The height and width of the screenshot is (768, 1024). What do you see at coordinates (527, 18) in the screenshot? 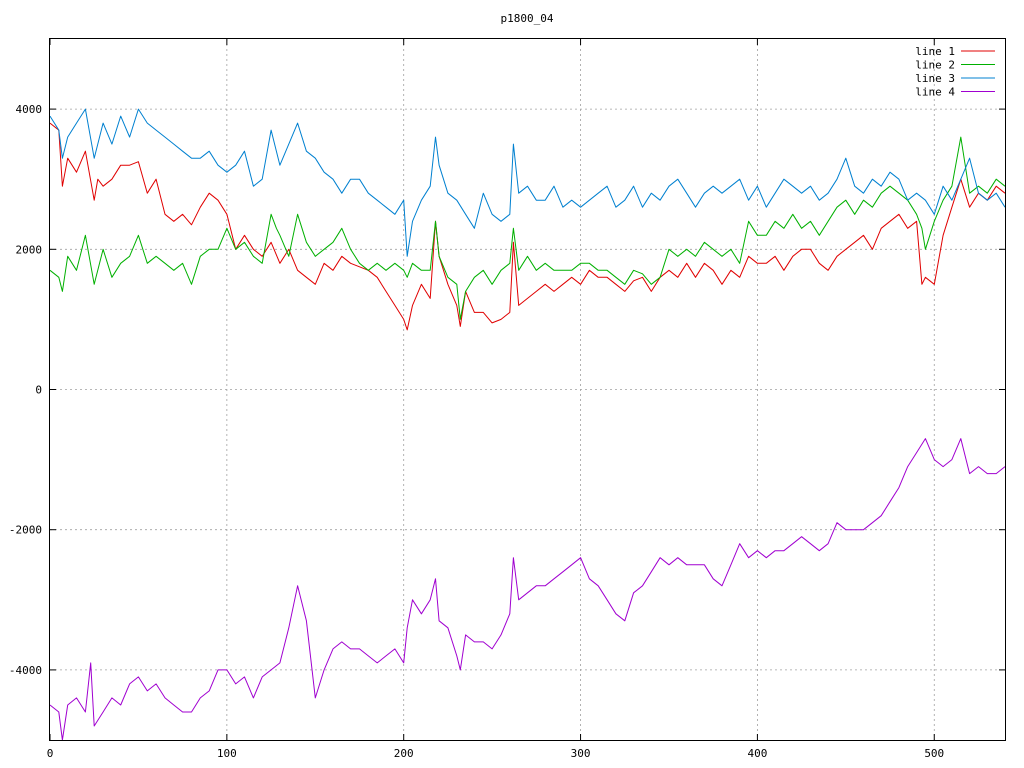
I see `chart-title: p1800_04` at bounding box center [527, 18].